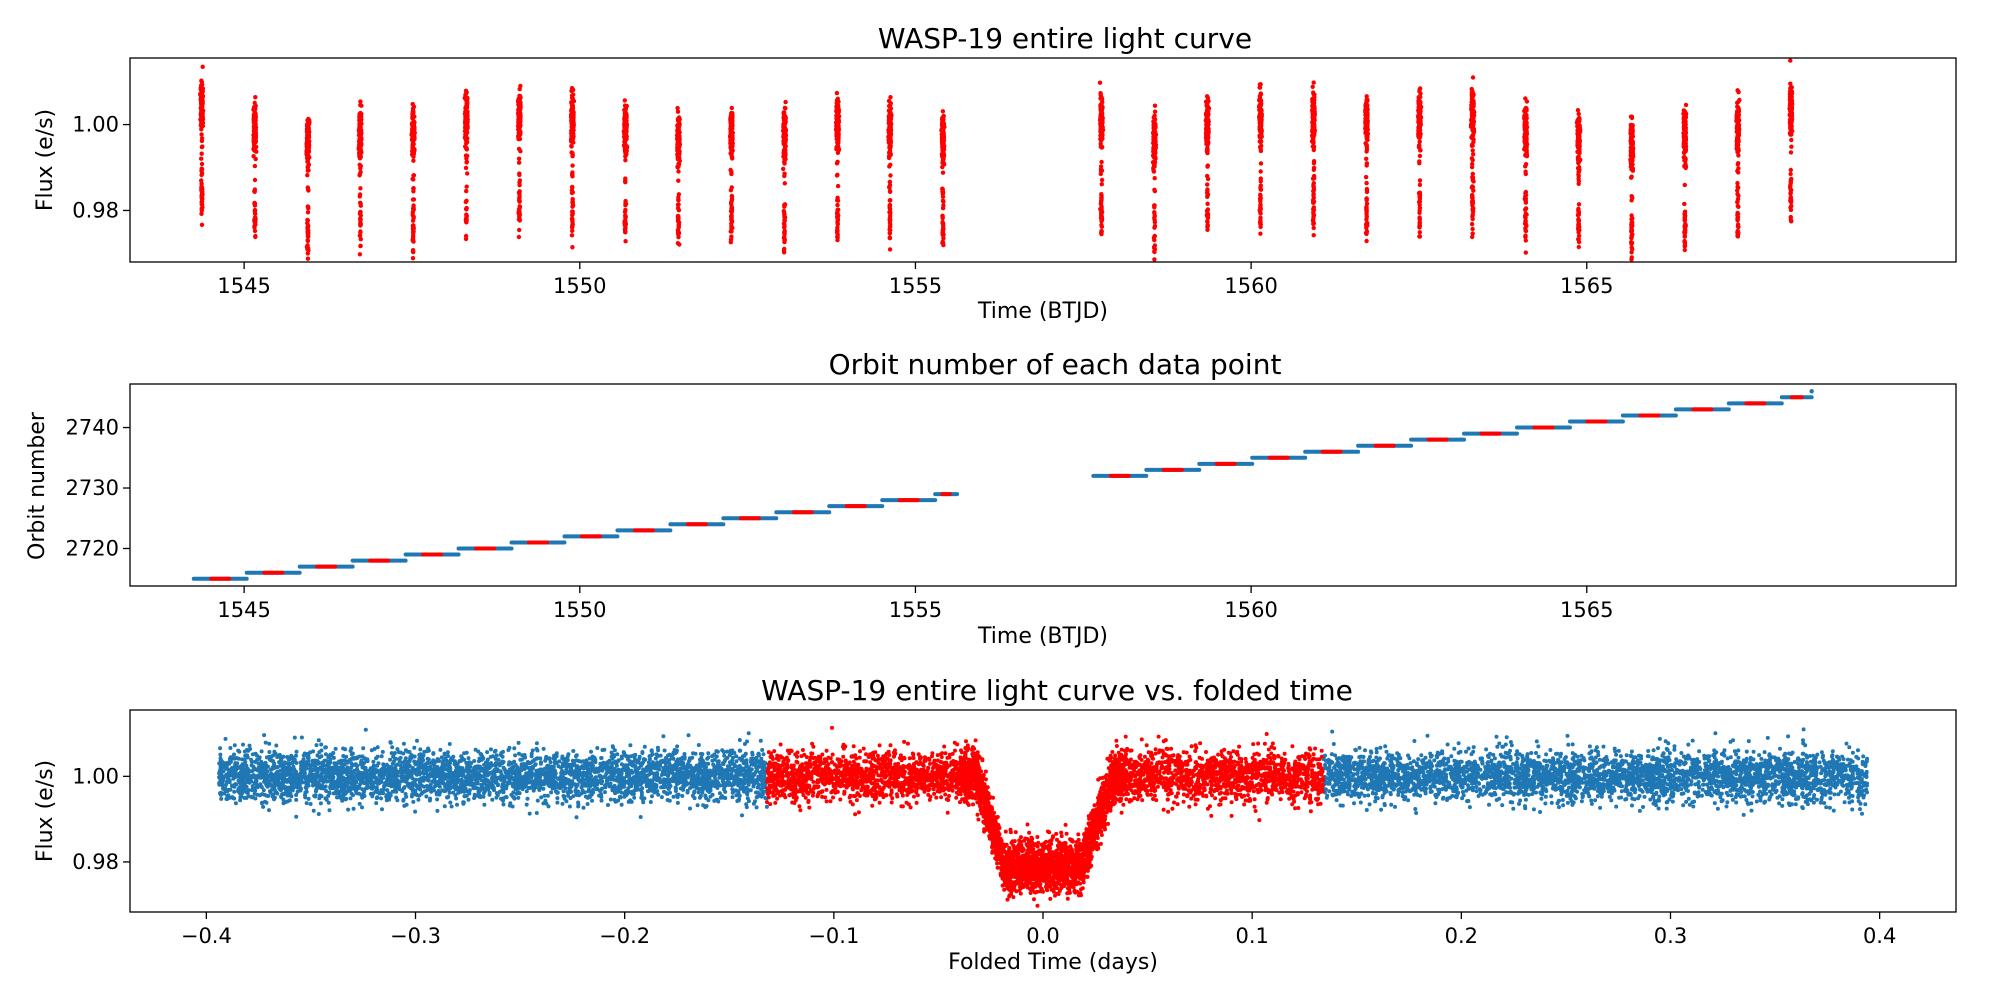 The height and width of the screenshot is (1000, 2000). Describe the element at coordinates (1811, 391) in the screenshot. I see `orbit-point` at that location.